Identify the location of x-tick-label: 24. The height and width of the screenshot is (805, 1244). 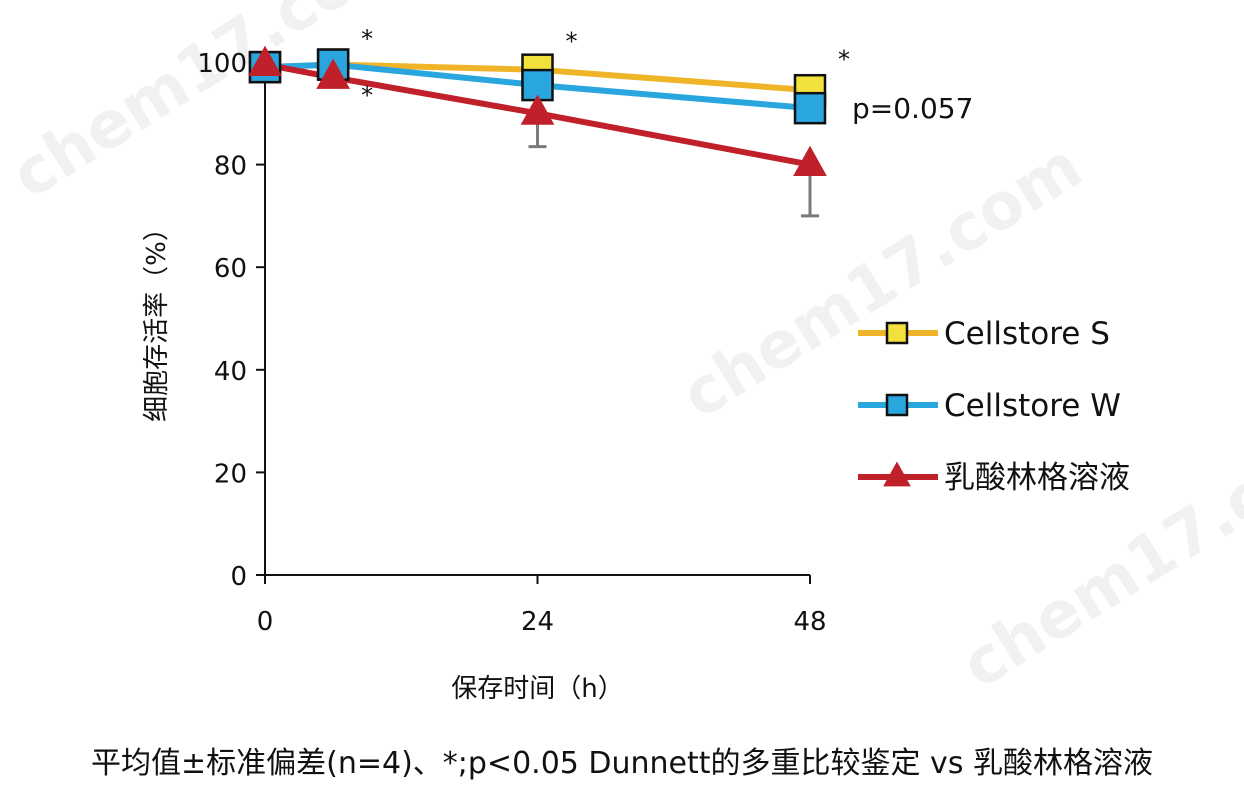
(537, 622).